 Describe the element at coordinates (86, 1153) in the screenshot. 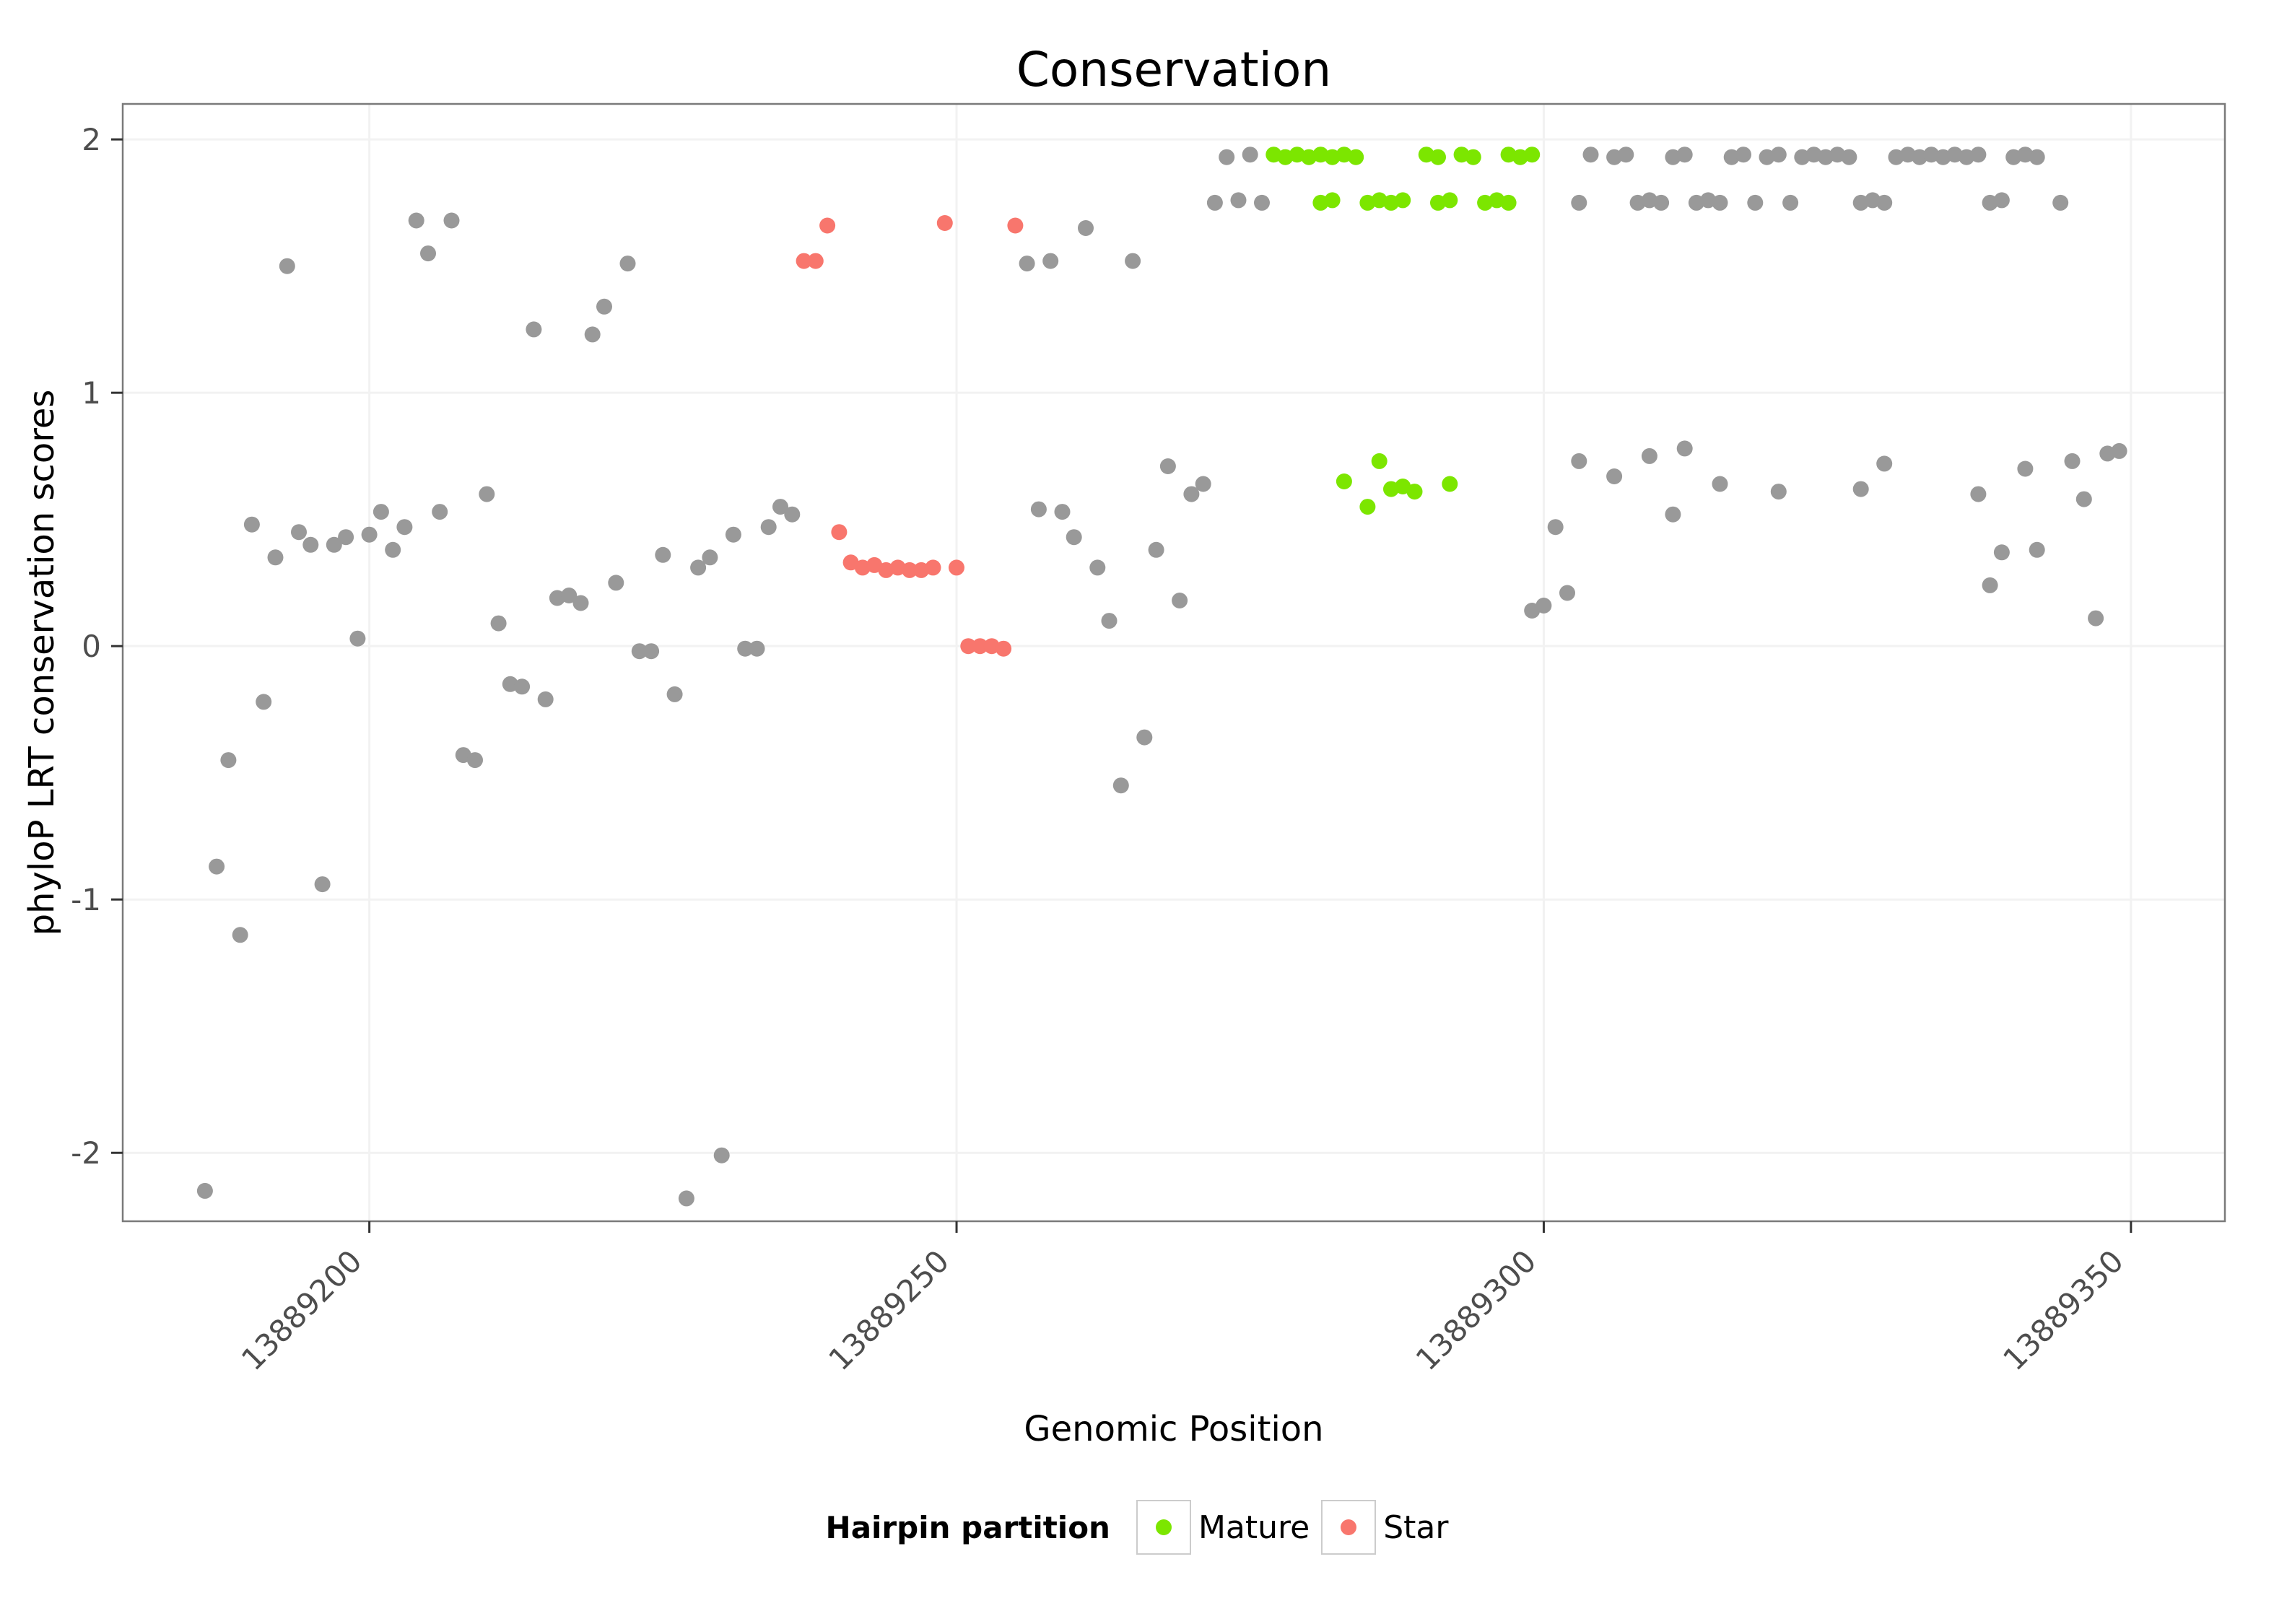

I see `svg-text: -2` at that location.